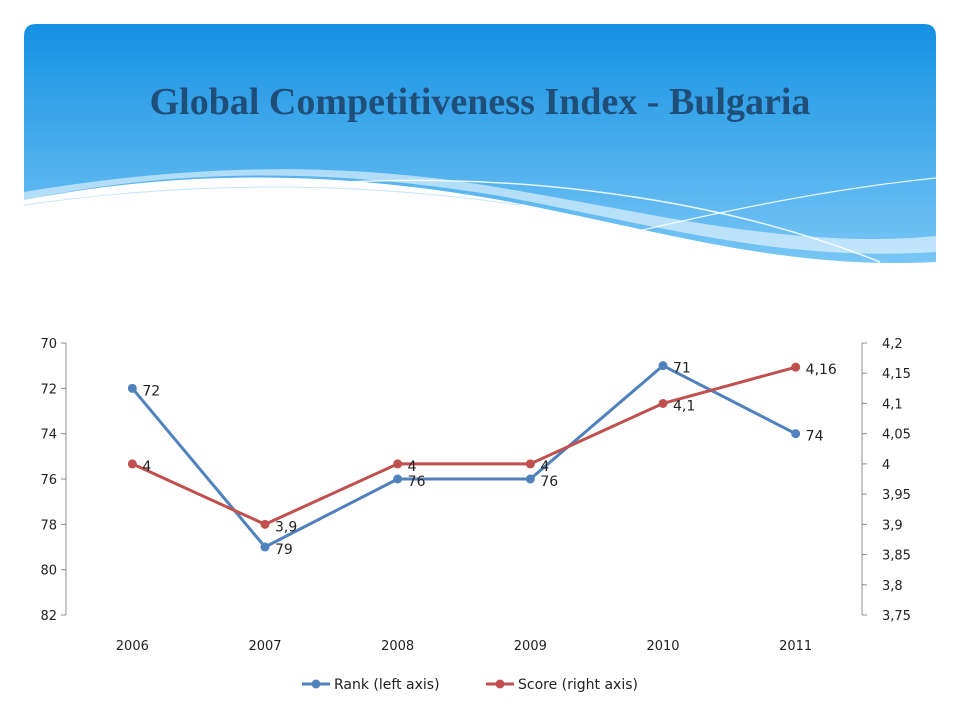 The height and width of the screenshot is (720, 960). Describe the element at coordinates (48, 616) in the screenshot. I see `left-tick-label: 82` at that location.